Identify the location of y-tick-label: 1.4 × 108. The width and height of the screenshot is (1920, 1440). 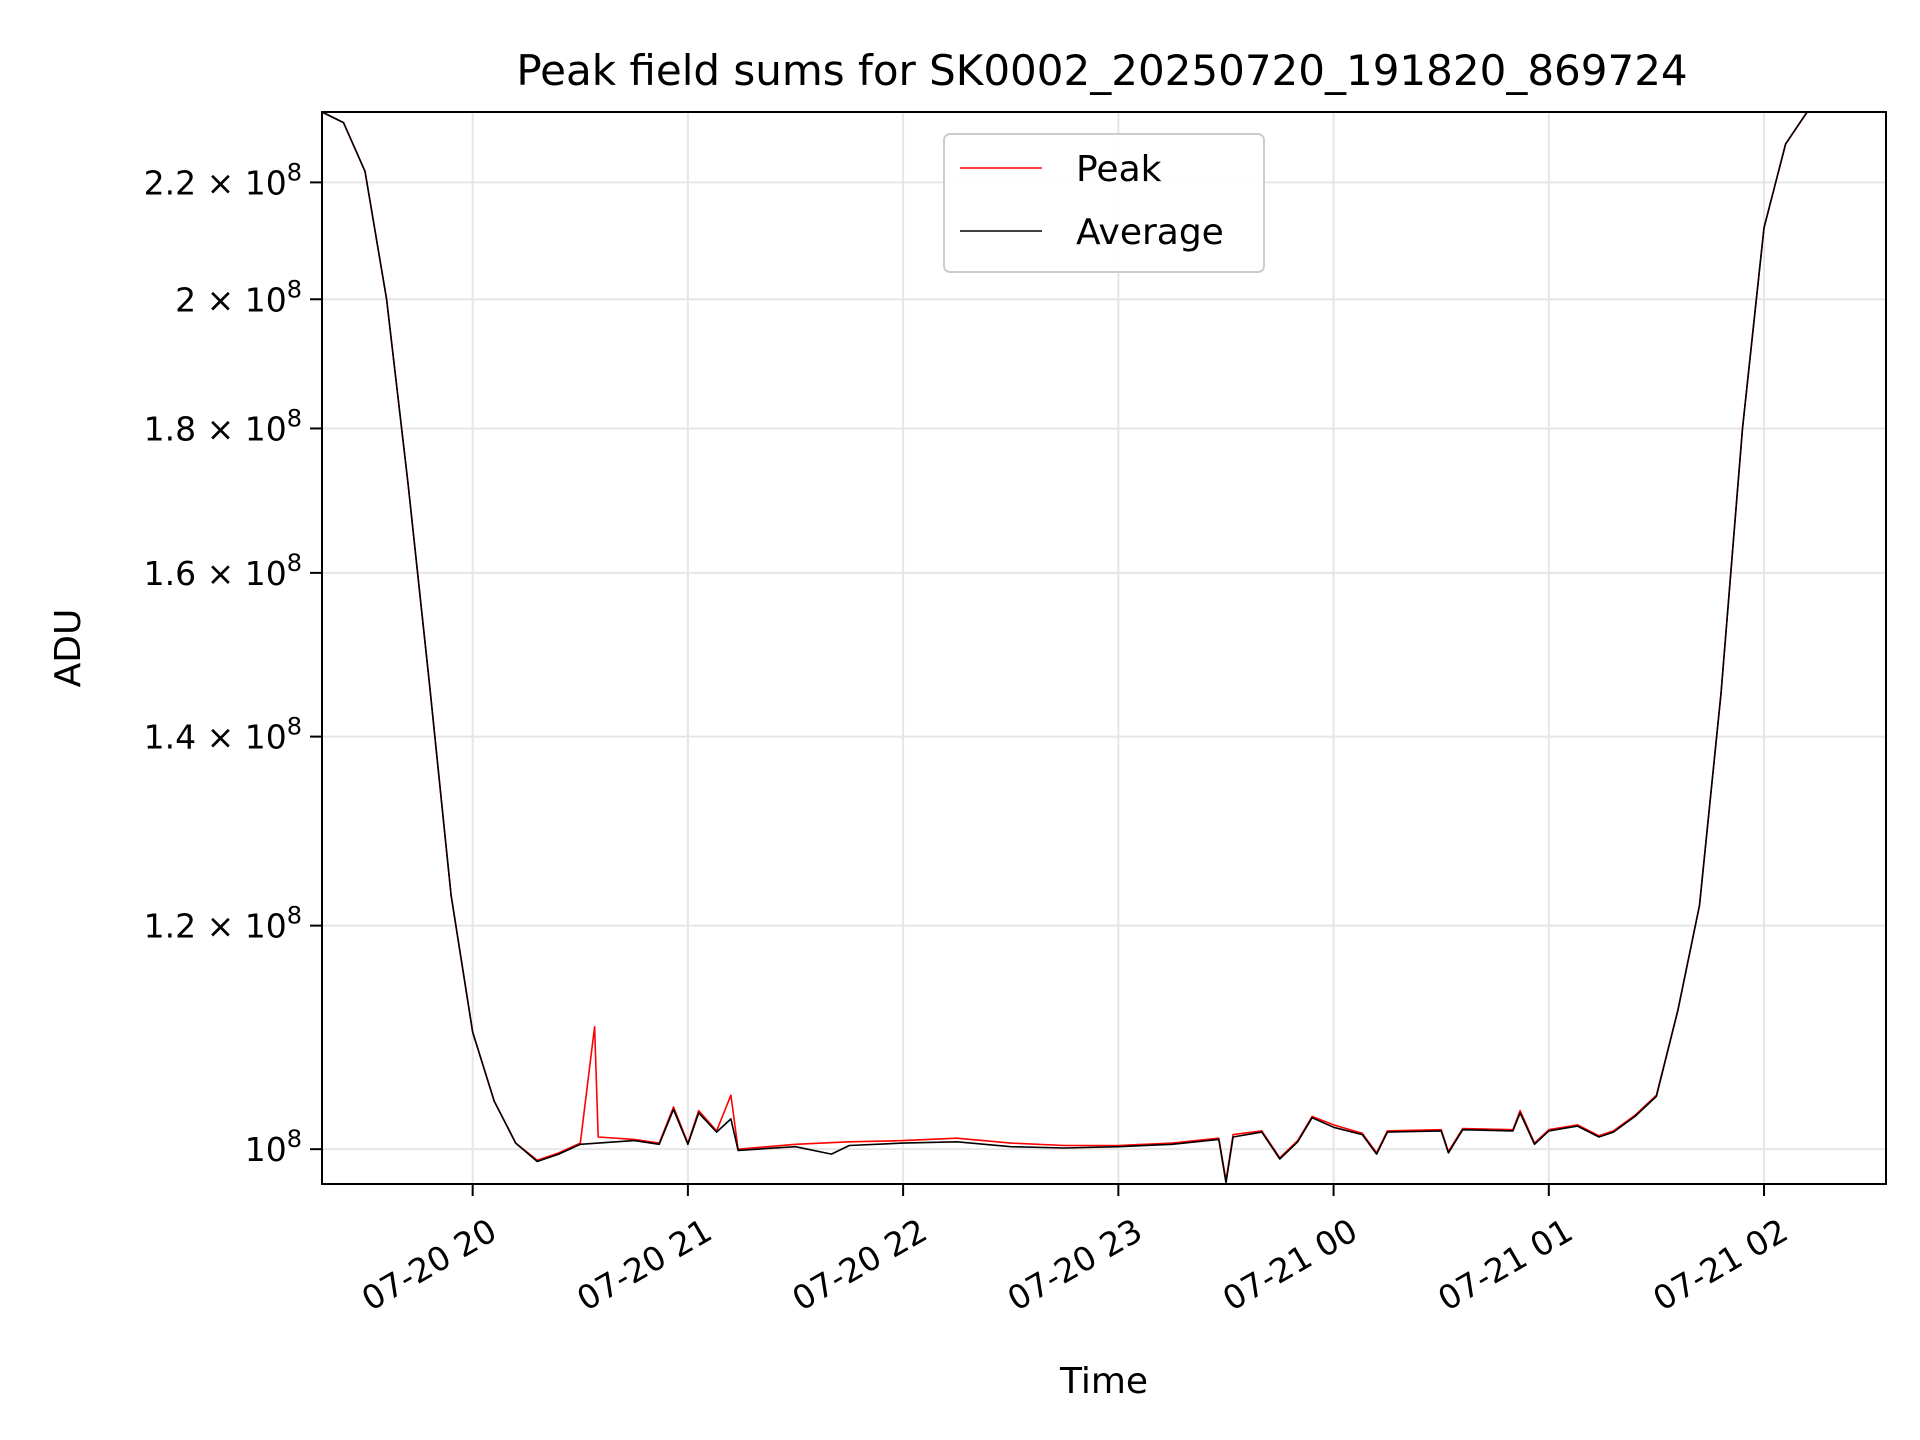
(223, 735).